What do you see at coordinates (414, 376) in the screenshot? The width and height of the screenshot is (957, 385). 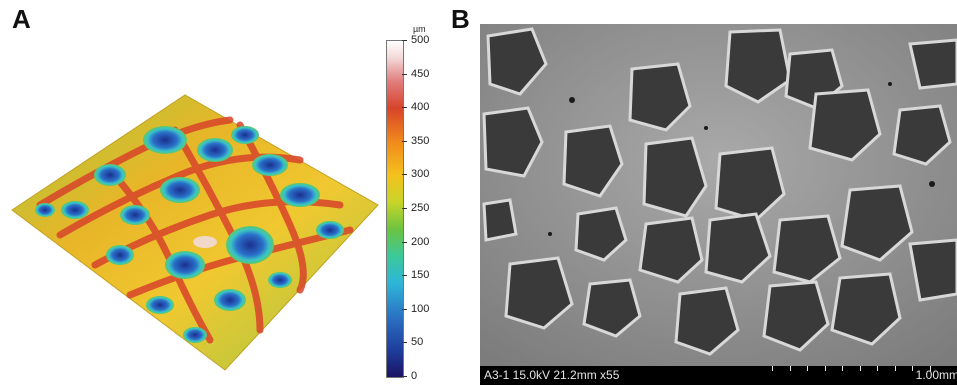 I see `colorbar-tick-label: 0` at bounding box center [414, 376].